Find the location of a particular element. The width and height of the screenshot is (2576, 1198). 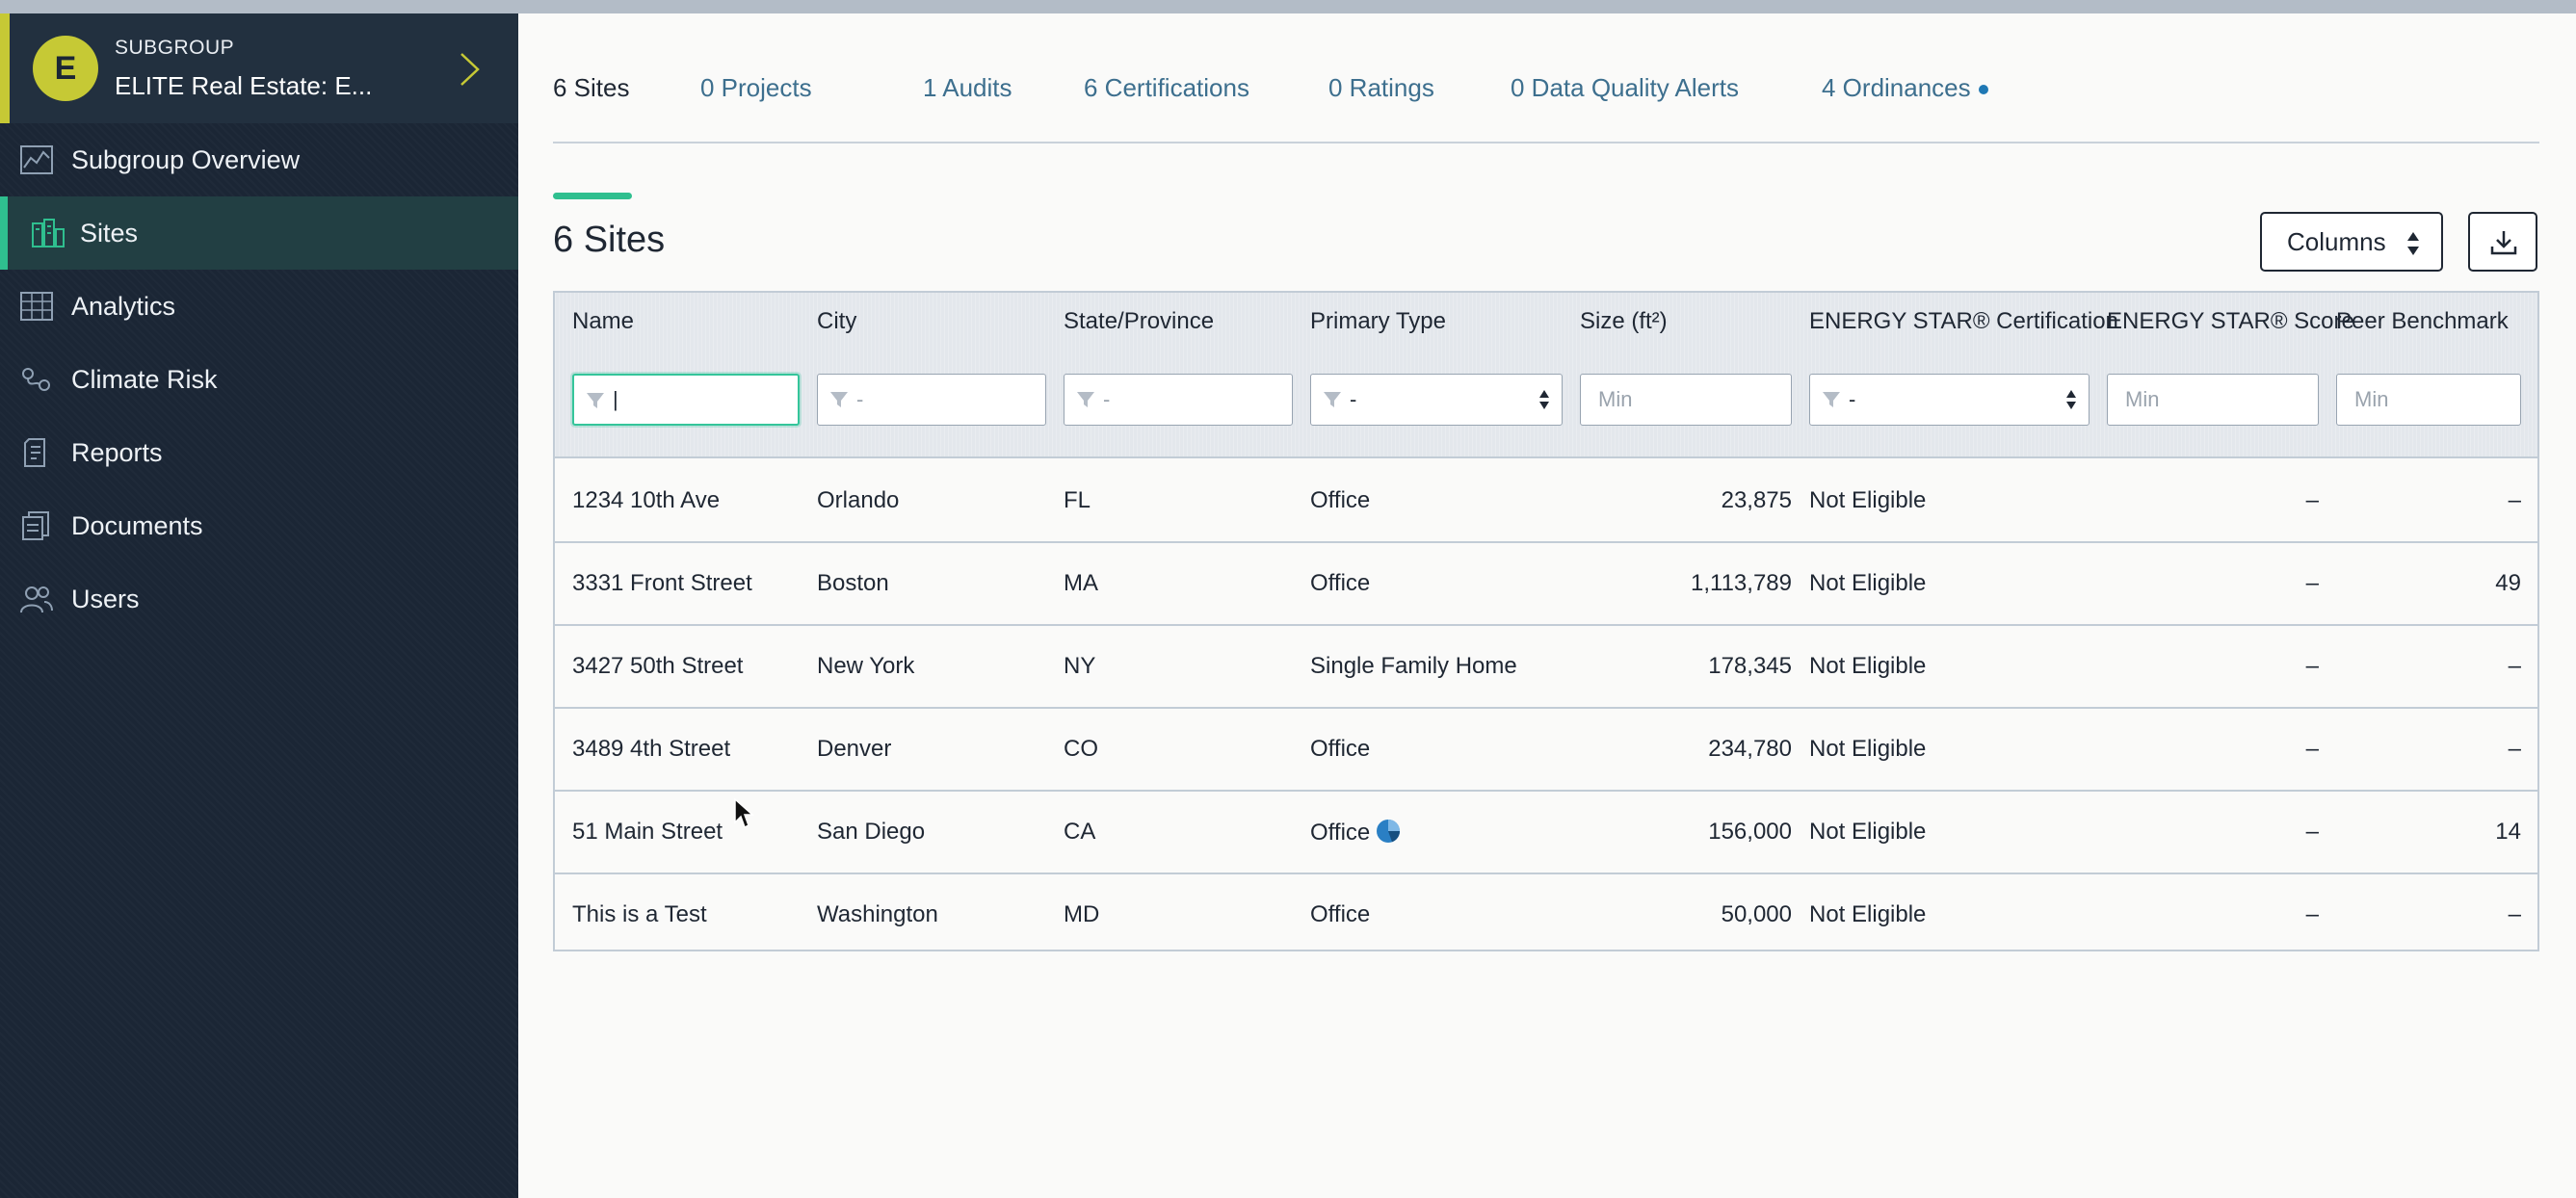

subgroup-kicker: SUBGROUP is located at coordinates (175, 48).